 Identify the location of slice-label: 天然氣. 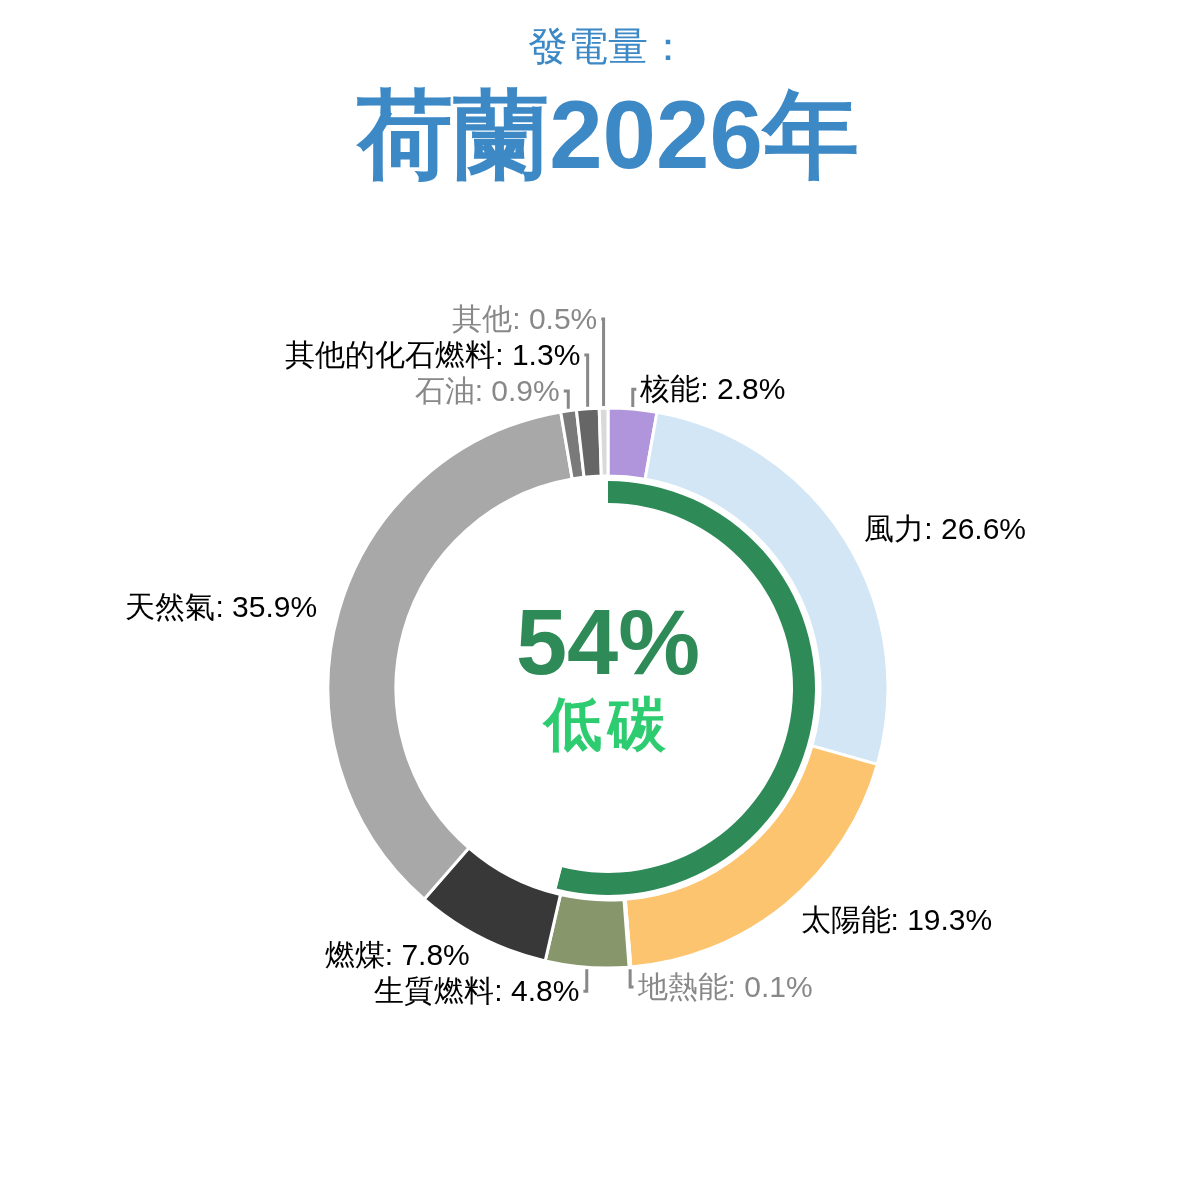
(170, 607).